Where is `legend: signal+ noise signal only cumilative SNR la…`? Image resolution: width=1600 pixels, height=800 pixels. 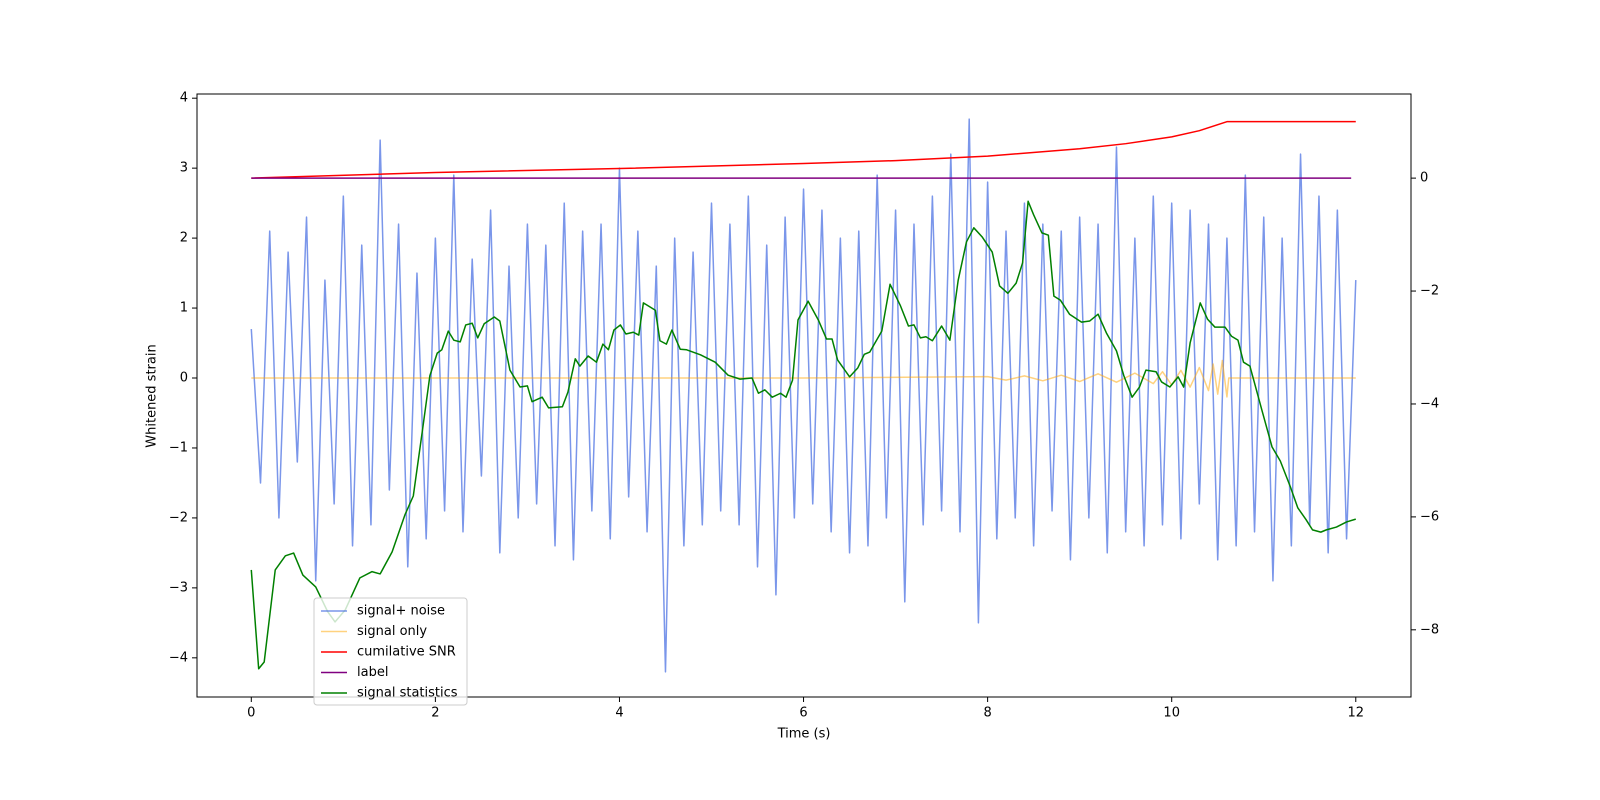
legend: signal+ noise signal only cumilative SNR la… is located at coordinates (390, 651).